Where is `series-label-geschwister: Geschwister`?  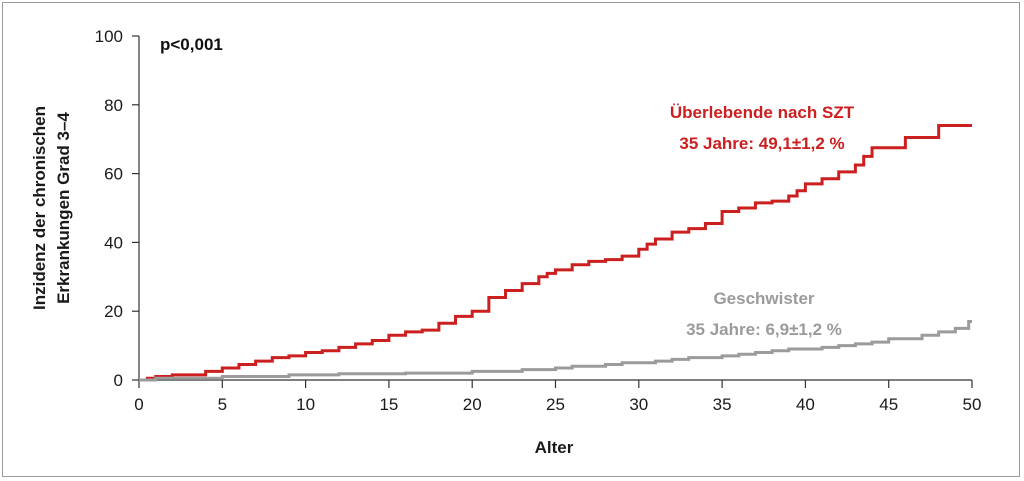 series-label-geschwister: Geschwister is located at coordinates (763, 298).